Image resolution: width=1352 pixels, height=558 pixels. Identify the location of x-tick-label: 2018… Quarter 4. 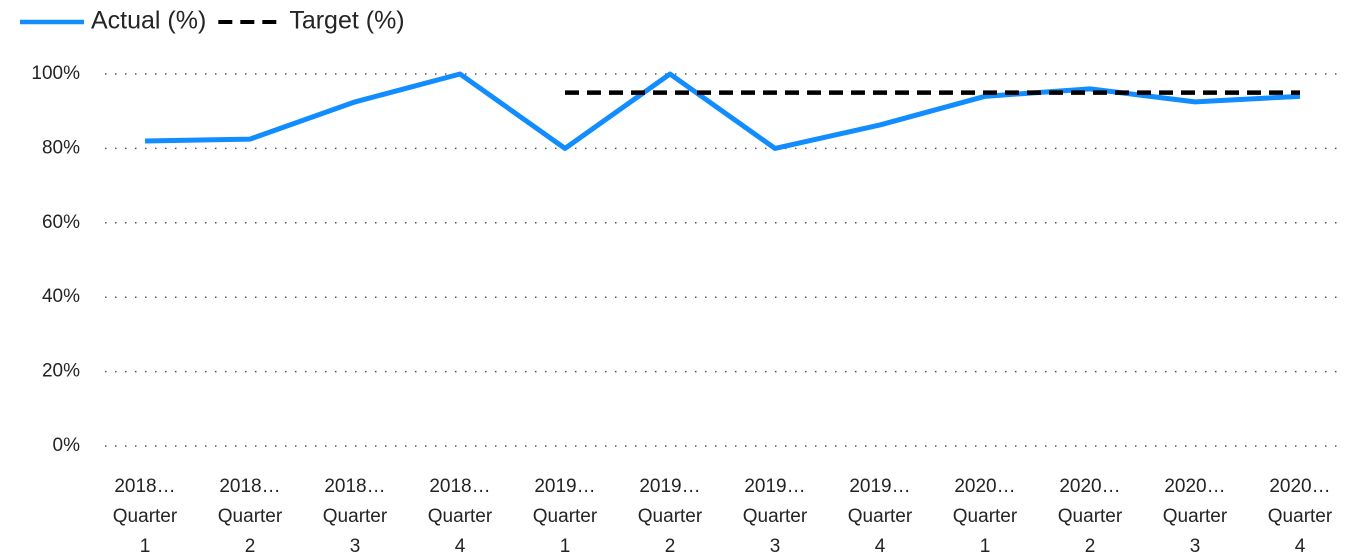
(460, 516).